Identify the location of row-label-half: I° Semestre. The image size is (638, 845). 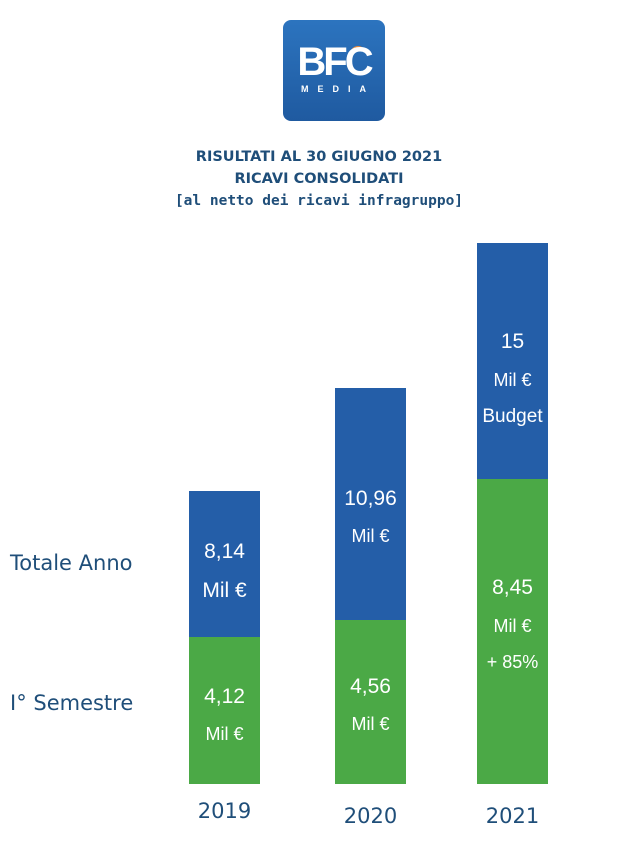
(72, 703).